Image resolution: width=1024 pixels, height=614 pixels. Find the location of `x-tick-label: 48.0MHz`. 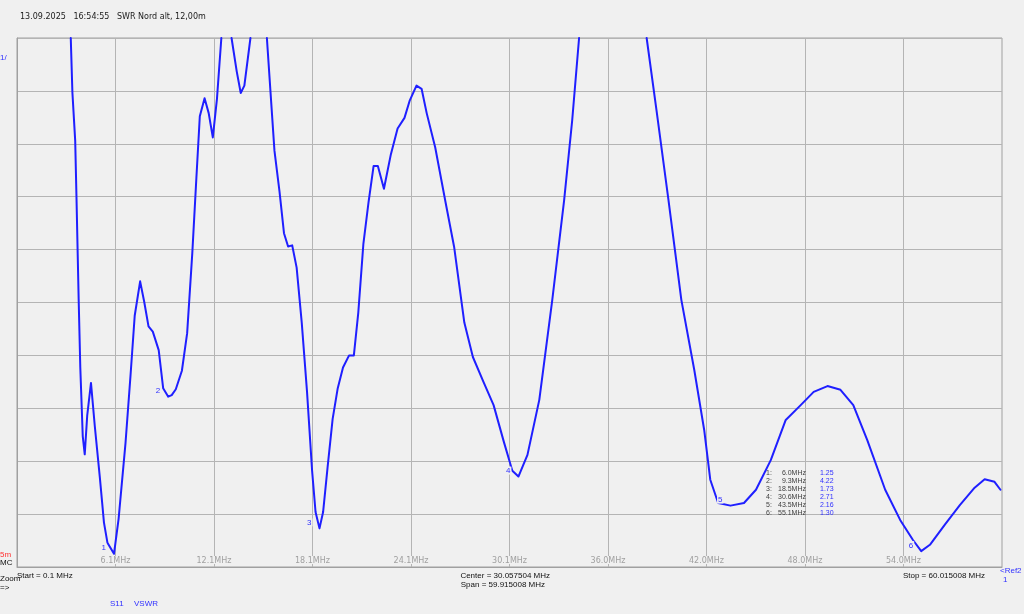

x-tick-label: 48.0MHz is located at coordinates (805, 560).